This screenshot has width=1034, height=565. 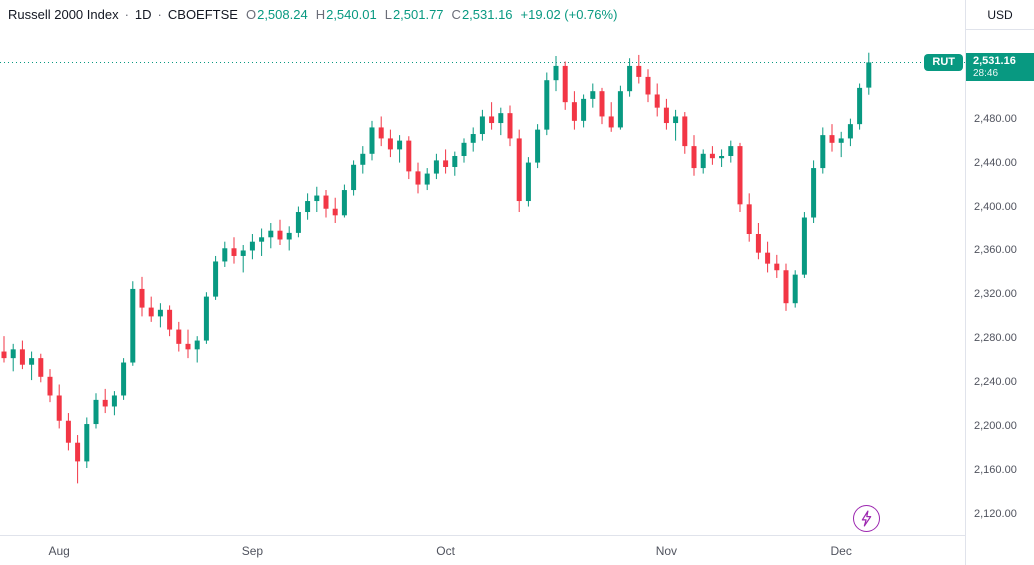 I want to click on open-value: O2,508.24, so click(x=276, y=14).